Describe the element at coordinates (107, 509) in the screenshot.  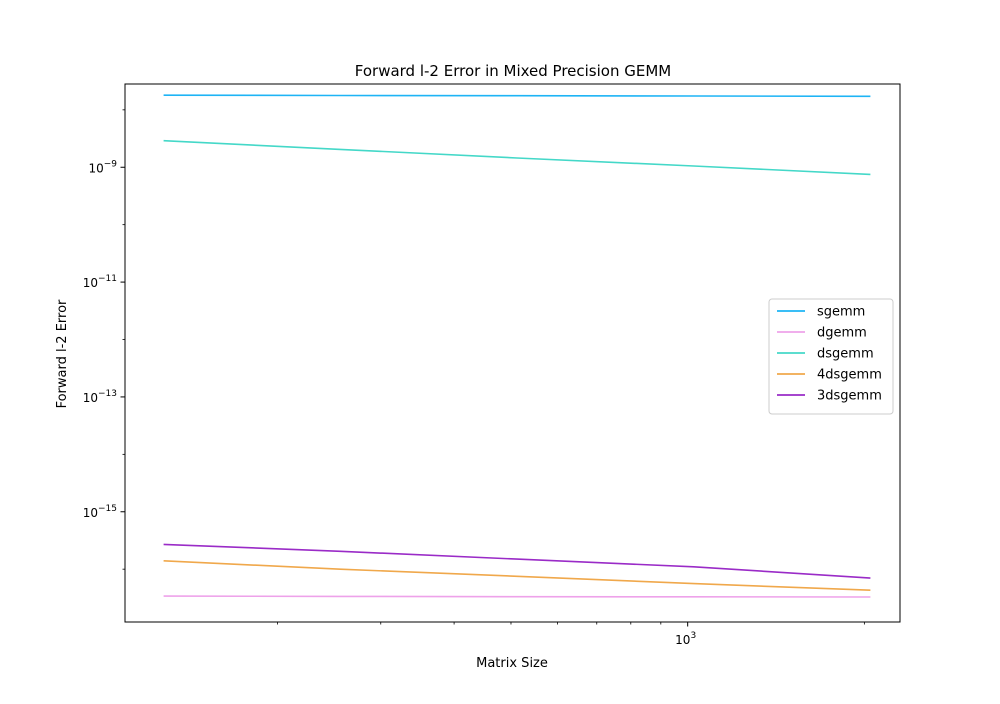
I see `y-tick-exponent: −15` at that location.